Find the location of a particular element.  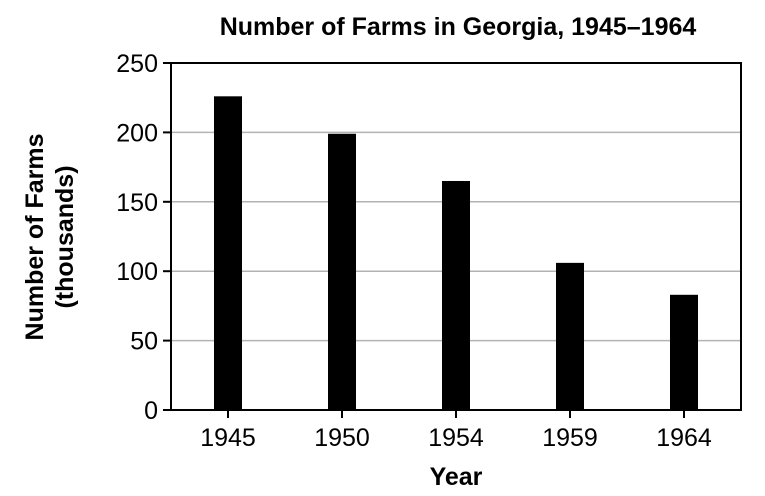

y-tick-label-100: 100 is located at coordinates (137, 272).